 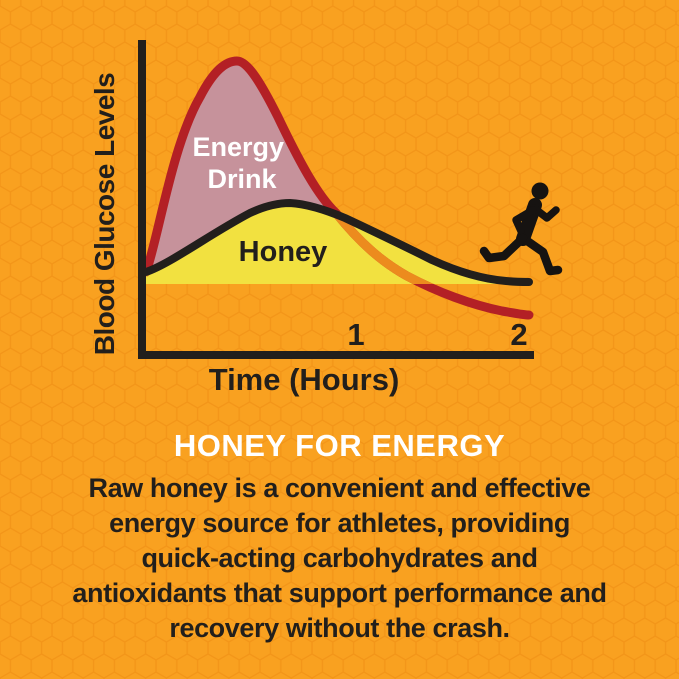 What do you see at coordinates (104, 214) in the screenshot?
I see `y-axis-label: Blood Glucose Levels` at bounding box center [104, 214].